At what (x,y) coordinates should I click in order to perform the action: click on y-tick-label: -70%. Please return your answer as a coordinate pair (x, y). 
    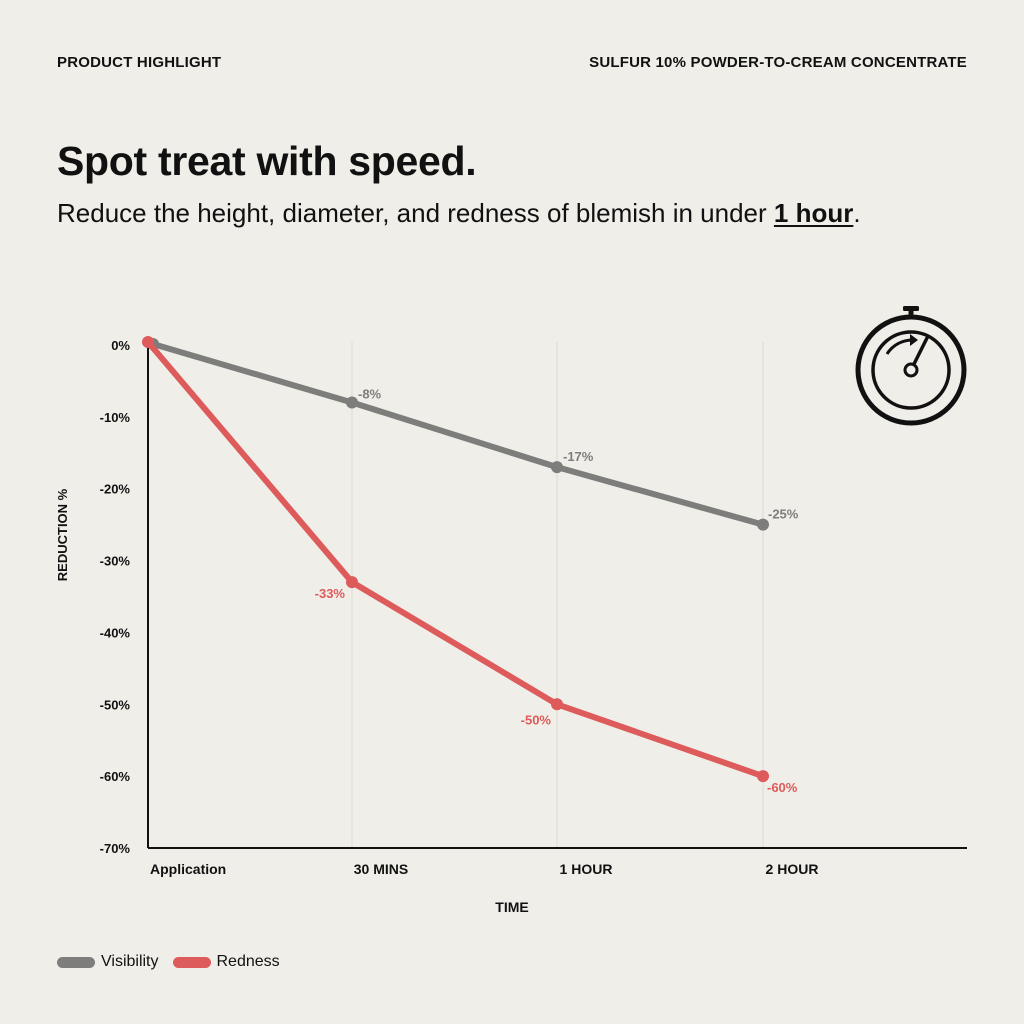
    Looking at the image, I should click on (115, 848).